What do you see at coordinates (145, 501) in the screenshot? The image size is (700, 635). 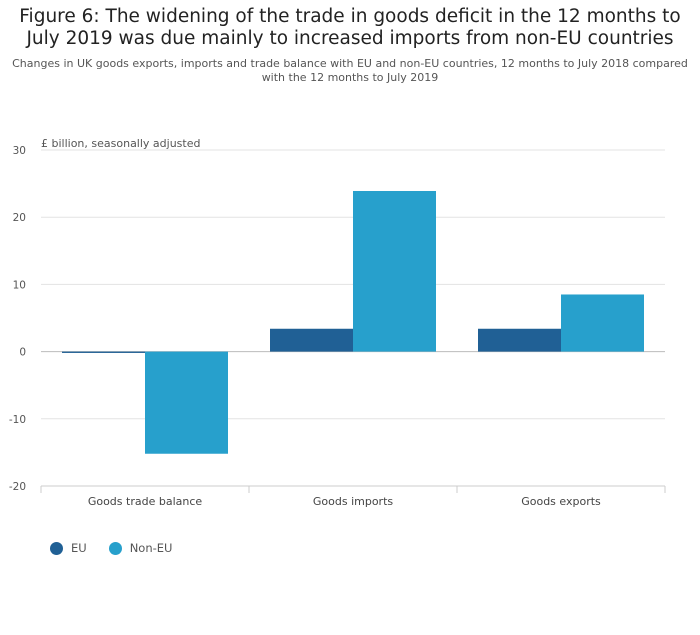 I see `x-tick-label: Goods trade balance` at bounding box center [145, 501].